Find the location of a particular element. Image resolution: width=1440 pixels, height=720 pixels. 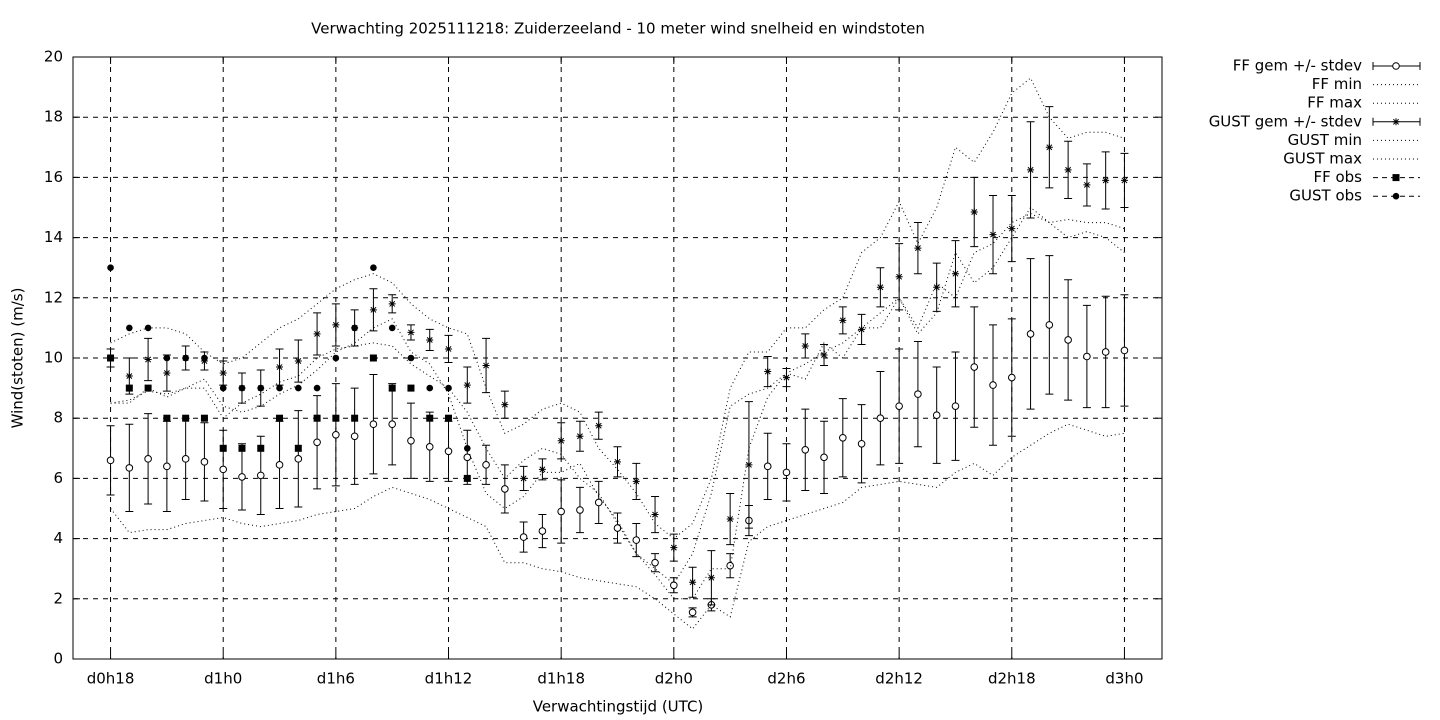

x-tick-label: d2h0 is located at coordinates (674, 679).